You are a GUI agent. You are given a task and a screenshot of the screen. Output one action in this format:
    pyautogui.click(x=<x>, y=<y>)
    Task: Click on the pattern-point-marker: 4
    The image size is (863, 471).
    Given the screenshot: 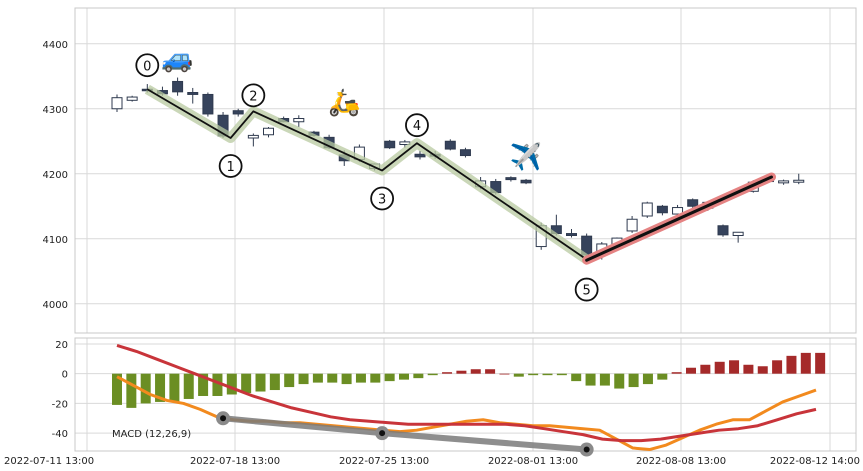 What is the action you would take?
    pyautogui.click(x=417, y=125)
    